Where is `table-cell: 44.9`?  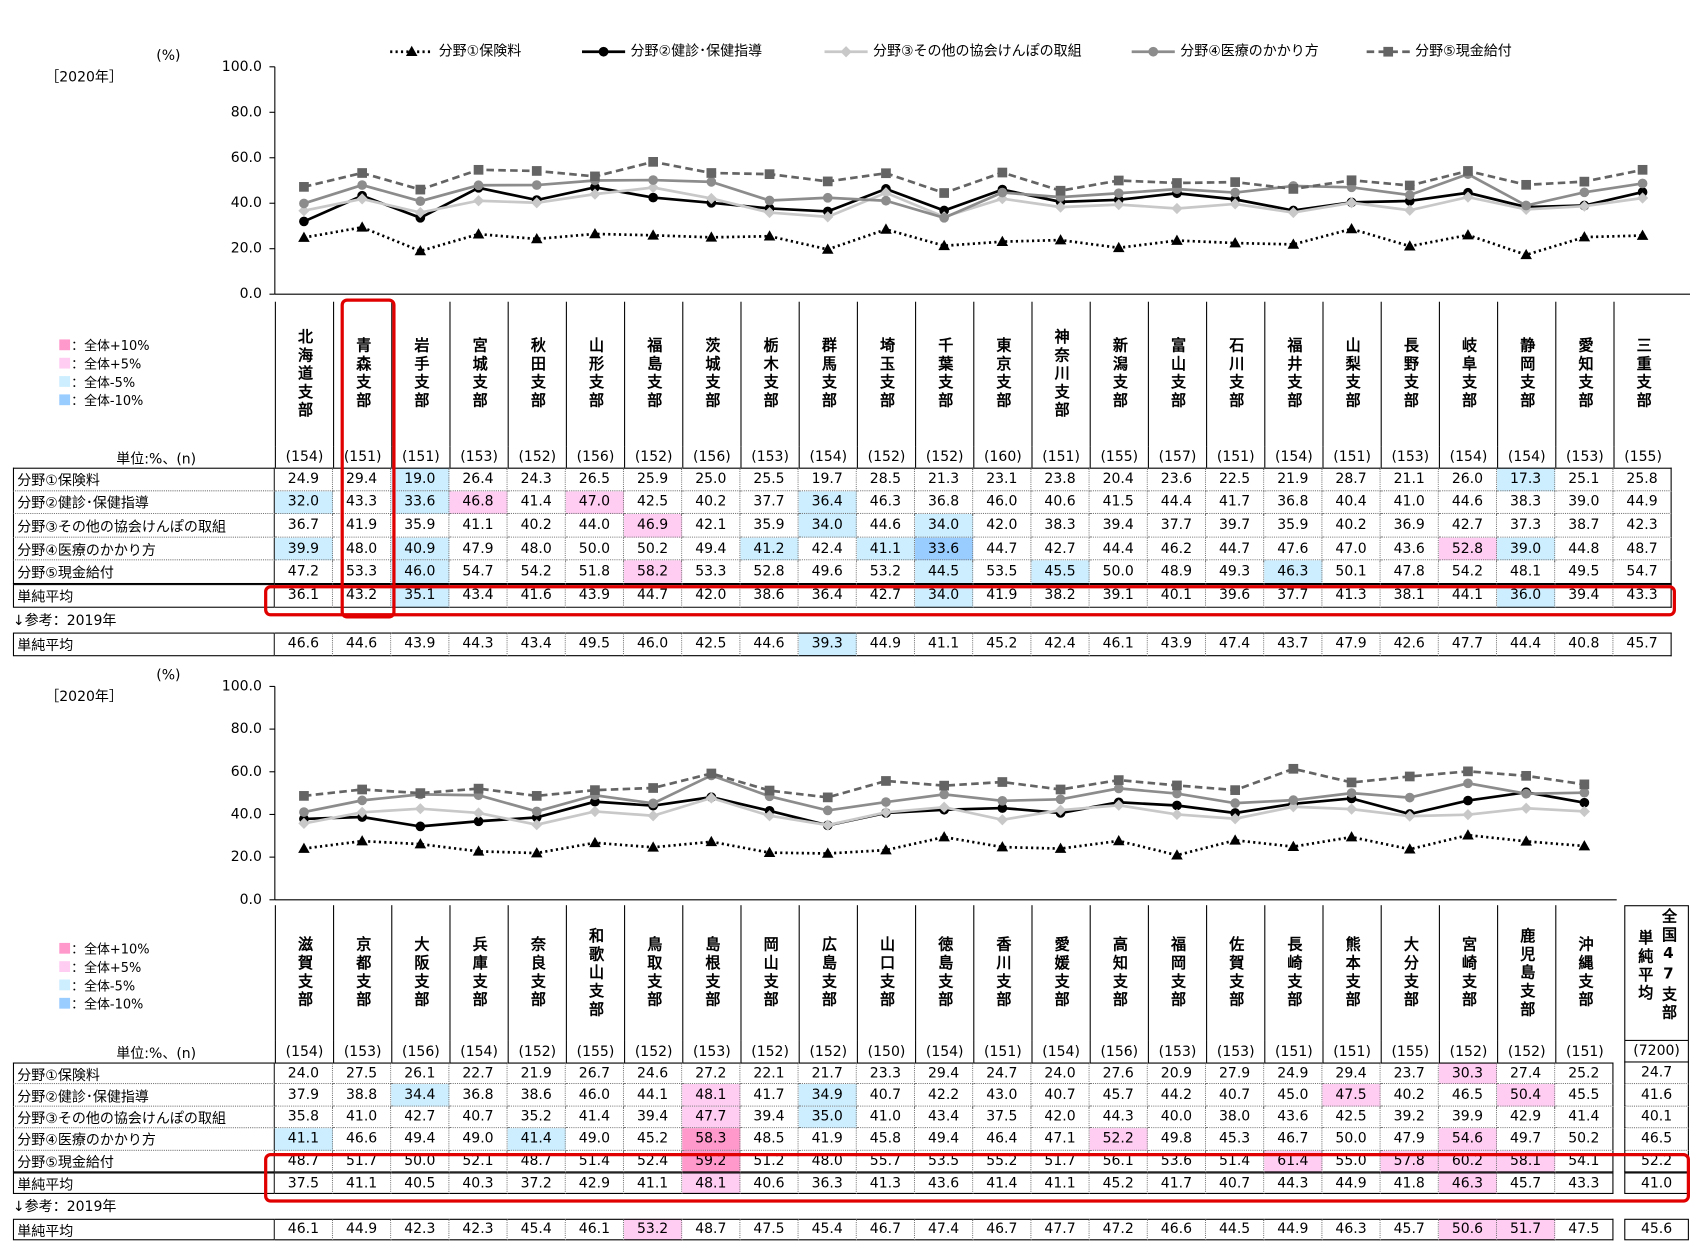
table-cell: 44.9 is located at coordinates (1293, 1229).